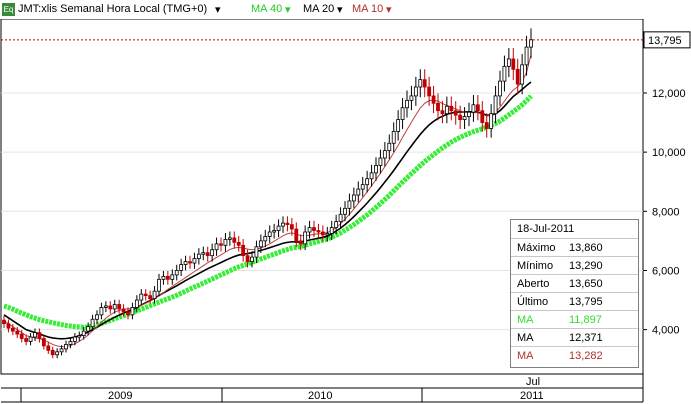 The height and width of the screenshot is (404, 691). Describe the element at coordinates (535, 266) in the screenshot. I see `info-label: Mínimo` at that location.